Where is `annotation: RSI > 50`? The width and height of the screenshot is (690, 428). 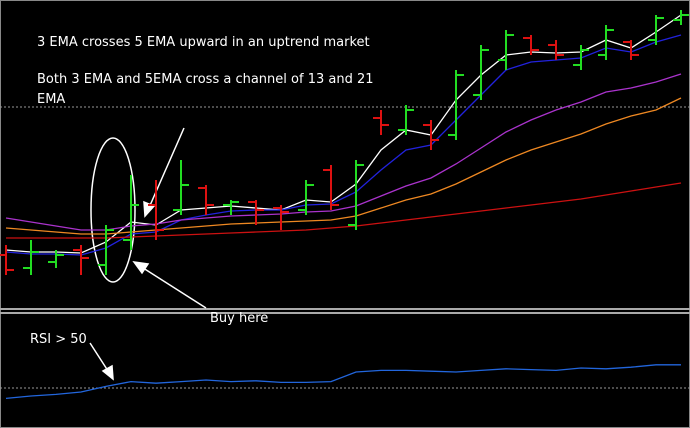
annotation: RSI > 50 is located at coordinates (58, 339).